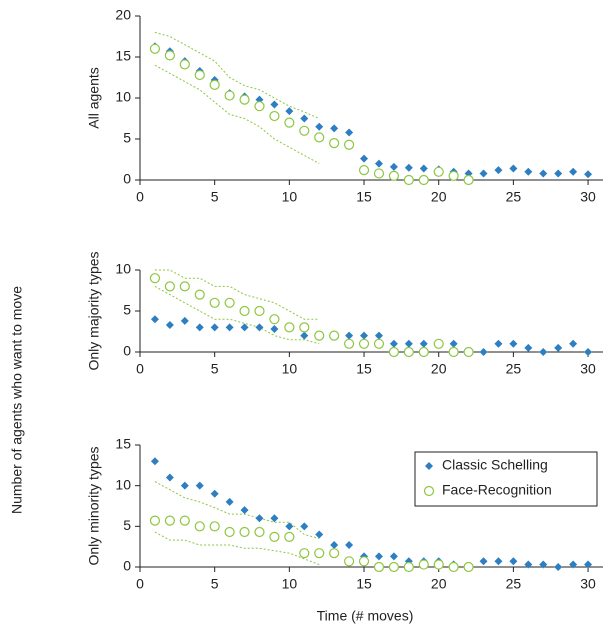 Image resolution: width=608 pixels, height=630 pixels. What do you see at coordinates (506, 479) in the screenshot?
I see `legend-box` at bounding box center [506, 479].